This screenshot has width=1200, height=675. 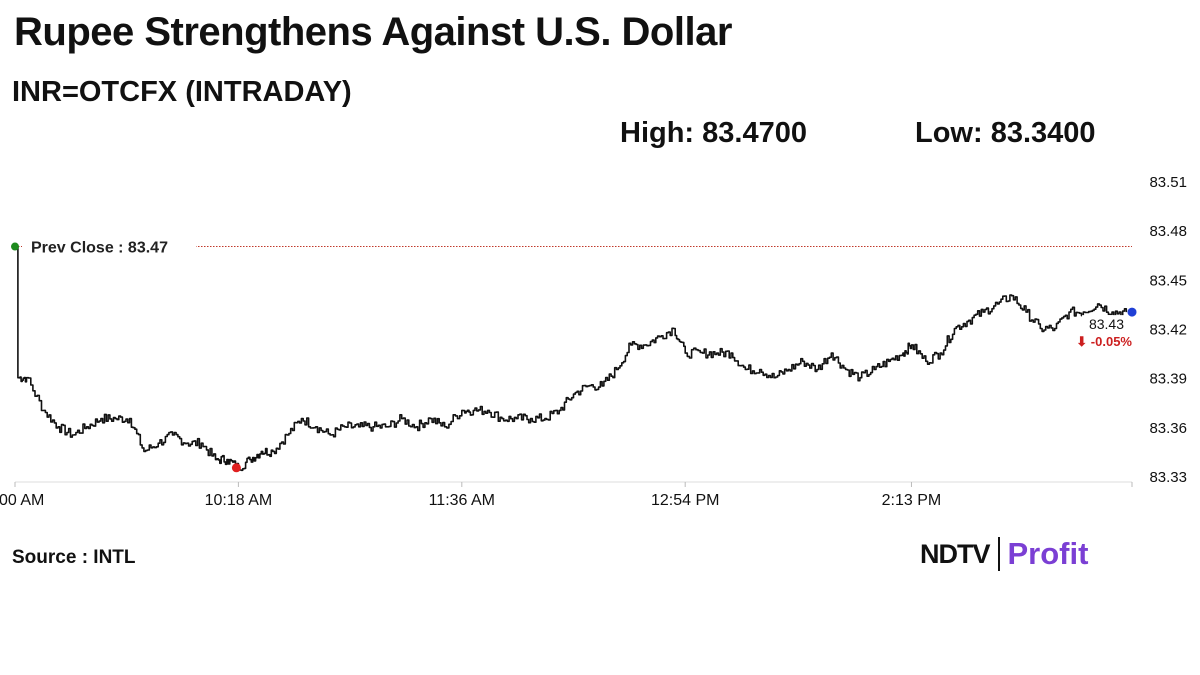 What do you see at coordinates (15, 246) in the screenshot?
I see `open-point-marker` at bounding box center [15, 246].